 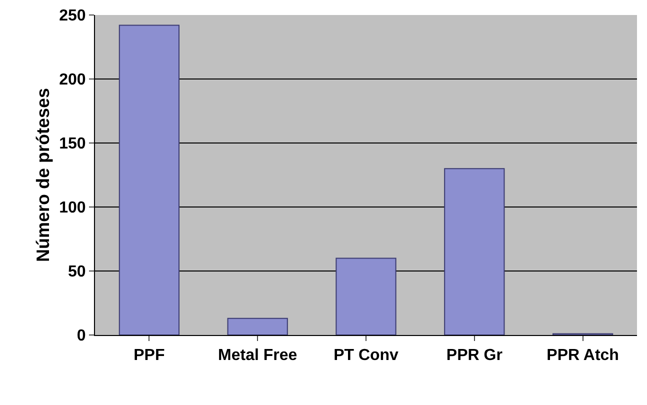 What do you see at coordinates (72, 16) in the screenshot?
I see `y-tick-label: 250` at bounding box center [72, 16].